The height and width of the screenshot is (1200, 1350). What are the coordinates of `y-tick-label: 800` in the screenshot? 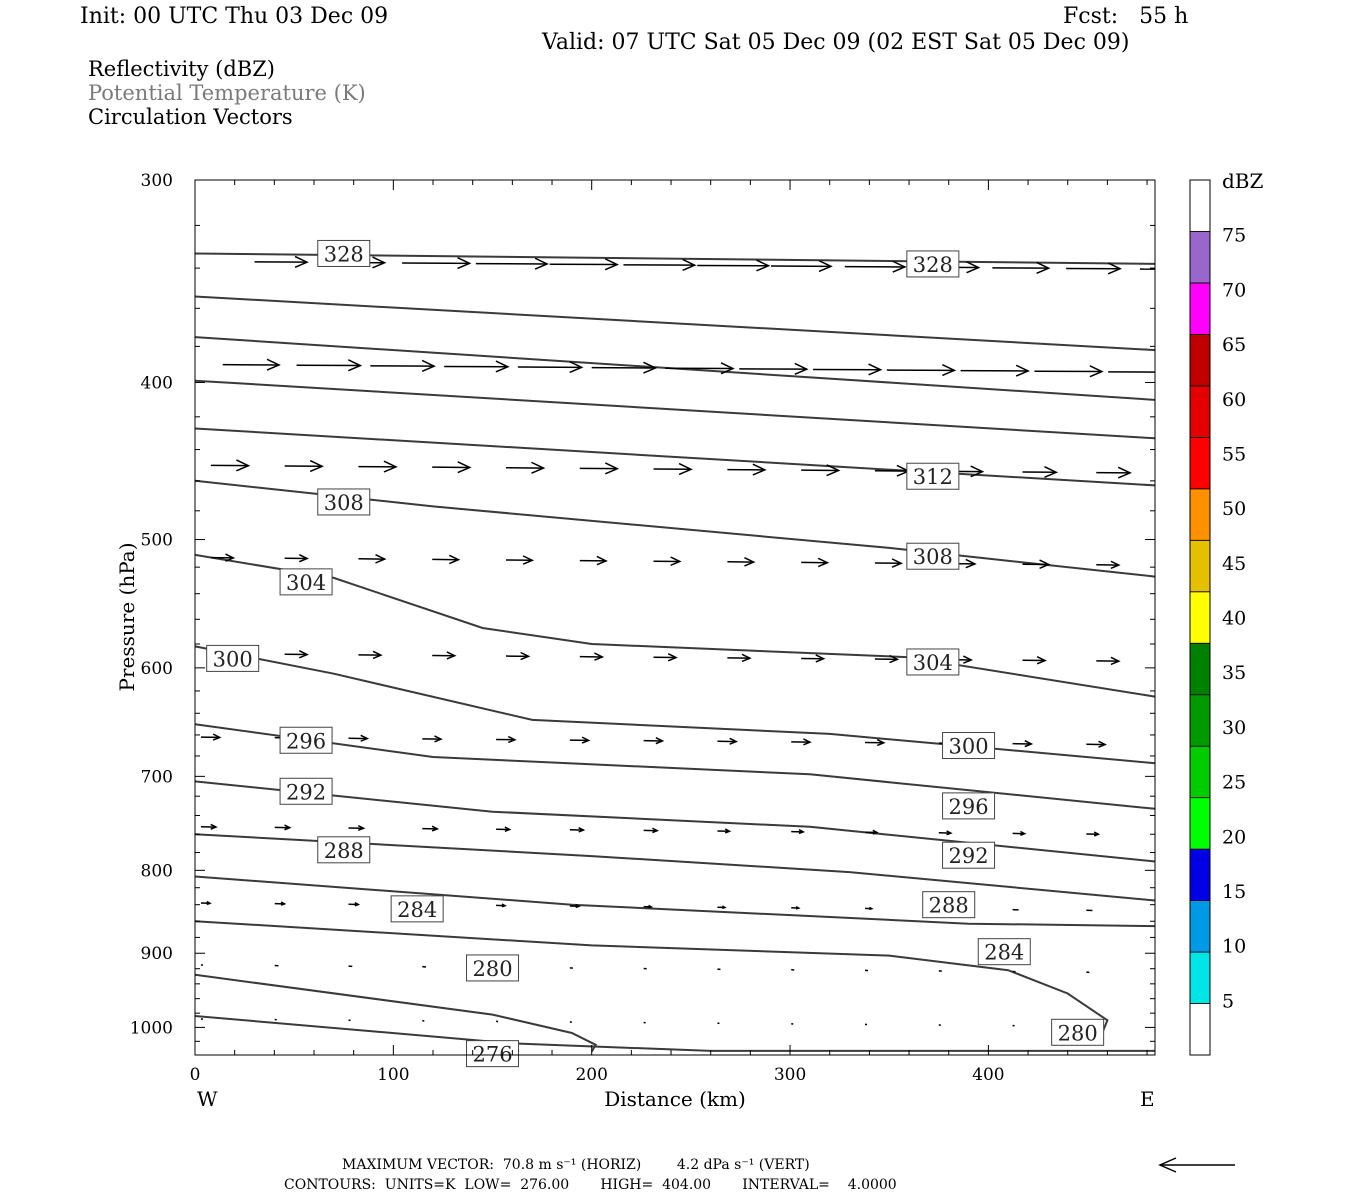 It's located at (157, 871).